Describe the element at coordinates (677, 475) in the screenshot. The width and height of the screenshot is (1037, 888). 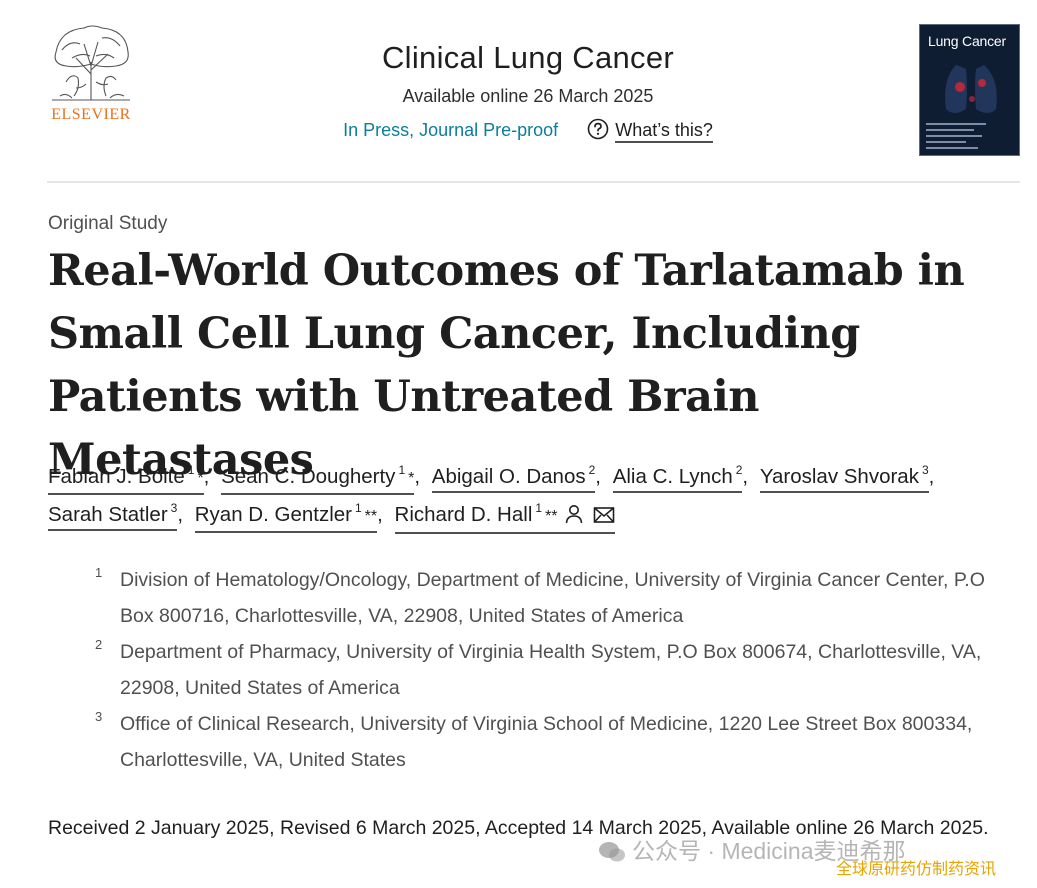
I see `author-link: Alia C. Lynch 2` at that location.